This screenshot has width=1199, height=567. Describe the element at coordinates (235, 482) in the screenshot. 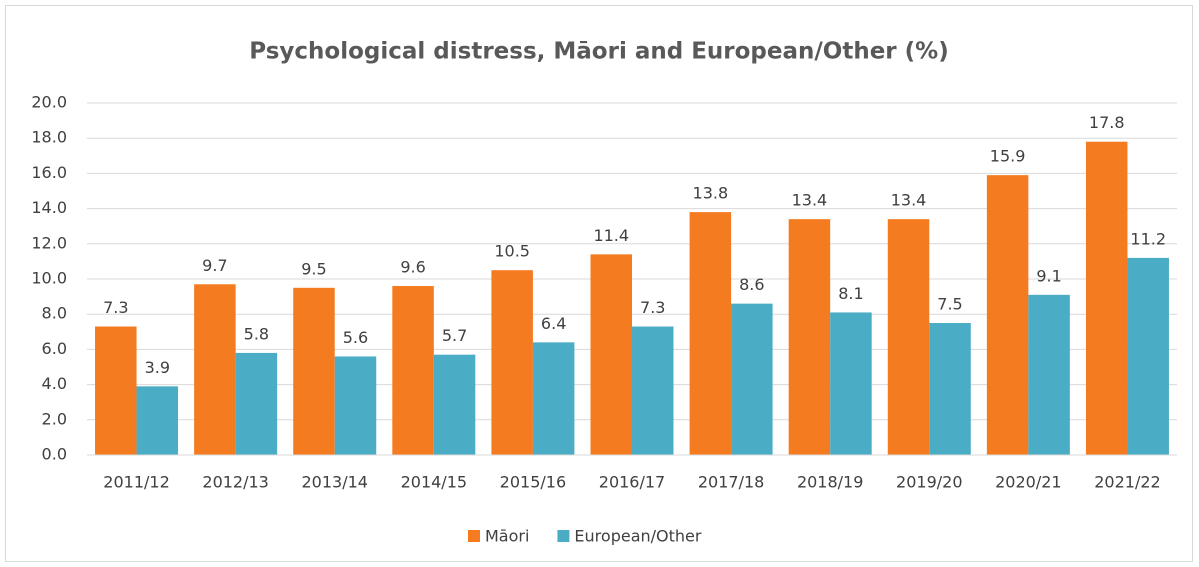

I see `x-tick-label: 2012/13` at that location.